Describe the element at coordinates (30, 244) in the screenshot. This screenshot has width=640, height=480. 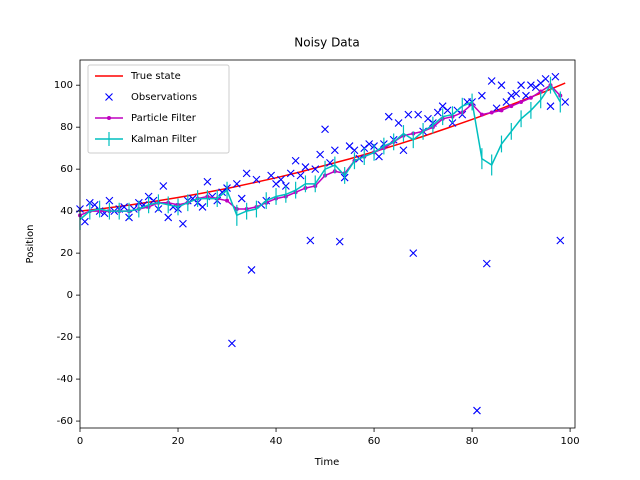
I see `y-axis-label: Position` at that location.